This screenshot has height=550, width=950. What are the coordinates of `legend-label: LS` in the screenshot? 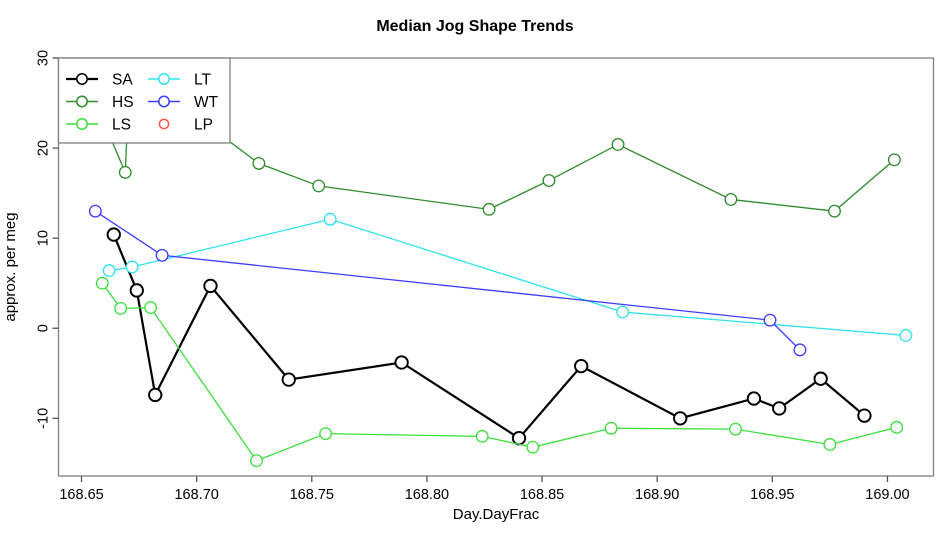 It's located at (121, 125).